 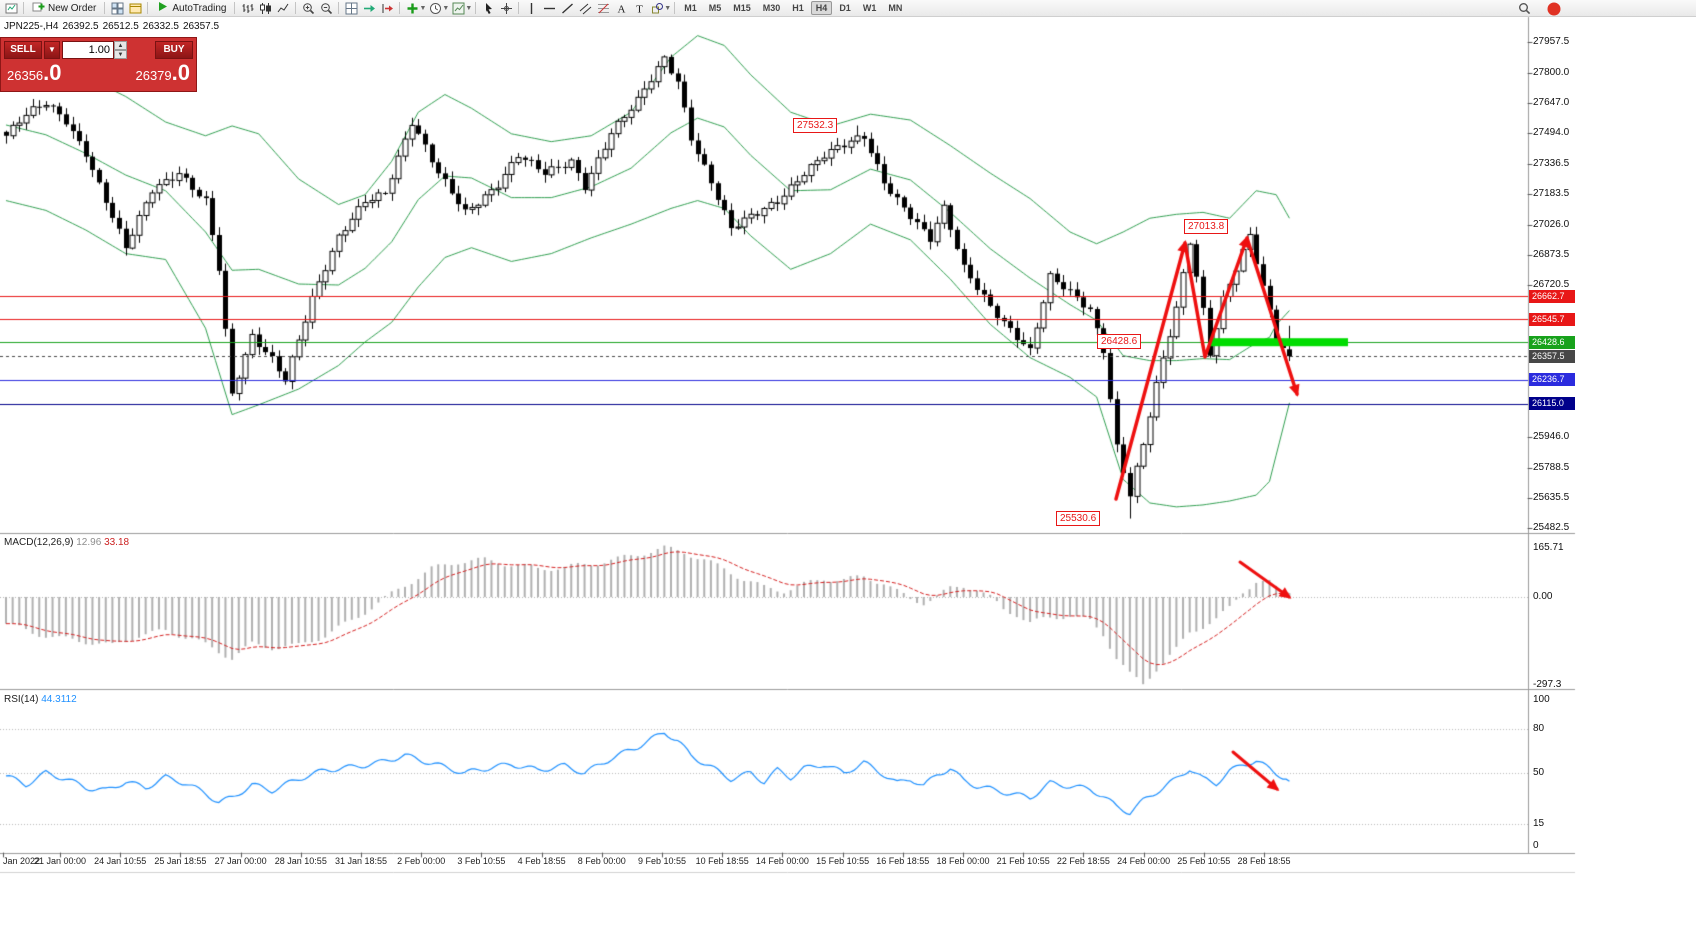 What do you see at coordinates (38, 8) in the screenshot?
I see `new-order-icon` at bounding box center [38, 8].